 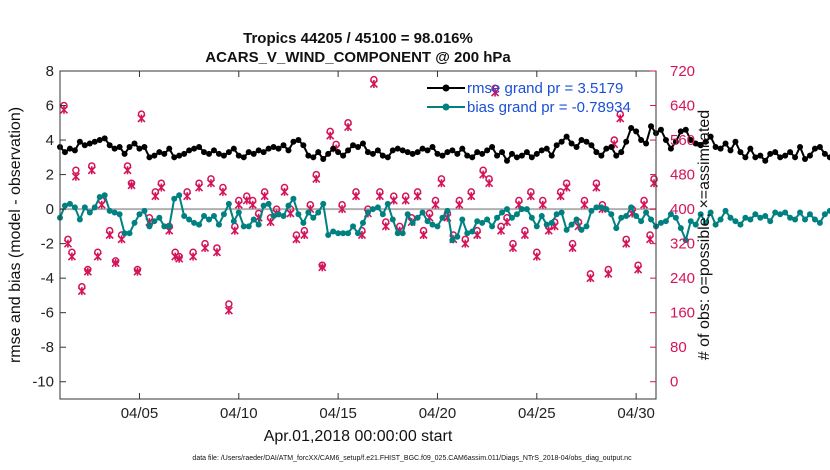 What do you see at coordinates (50, 175) in the screenshot?
I see `y-left-tick-label: 2` at bounding box center [50, 175].